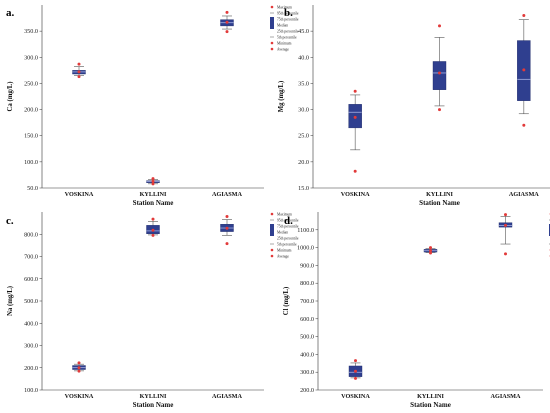 Image resolution: width=550 pixels, height=413 pixels. I want to click on y-tick-label: 50.0, so click(32, 188).